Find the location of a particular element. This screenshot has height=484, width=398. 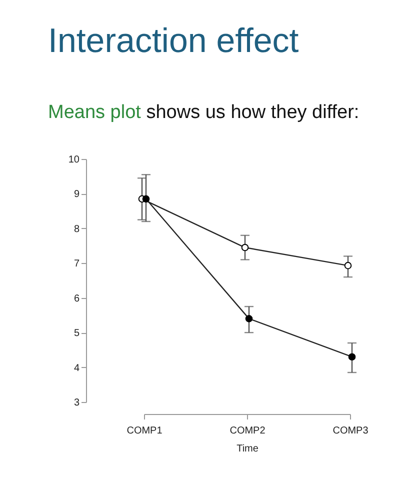

x-axis-title: Time is located at coordinates (247, 449).